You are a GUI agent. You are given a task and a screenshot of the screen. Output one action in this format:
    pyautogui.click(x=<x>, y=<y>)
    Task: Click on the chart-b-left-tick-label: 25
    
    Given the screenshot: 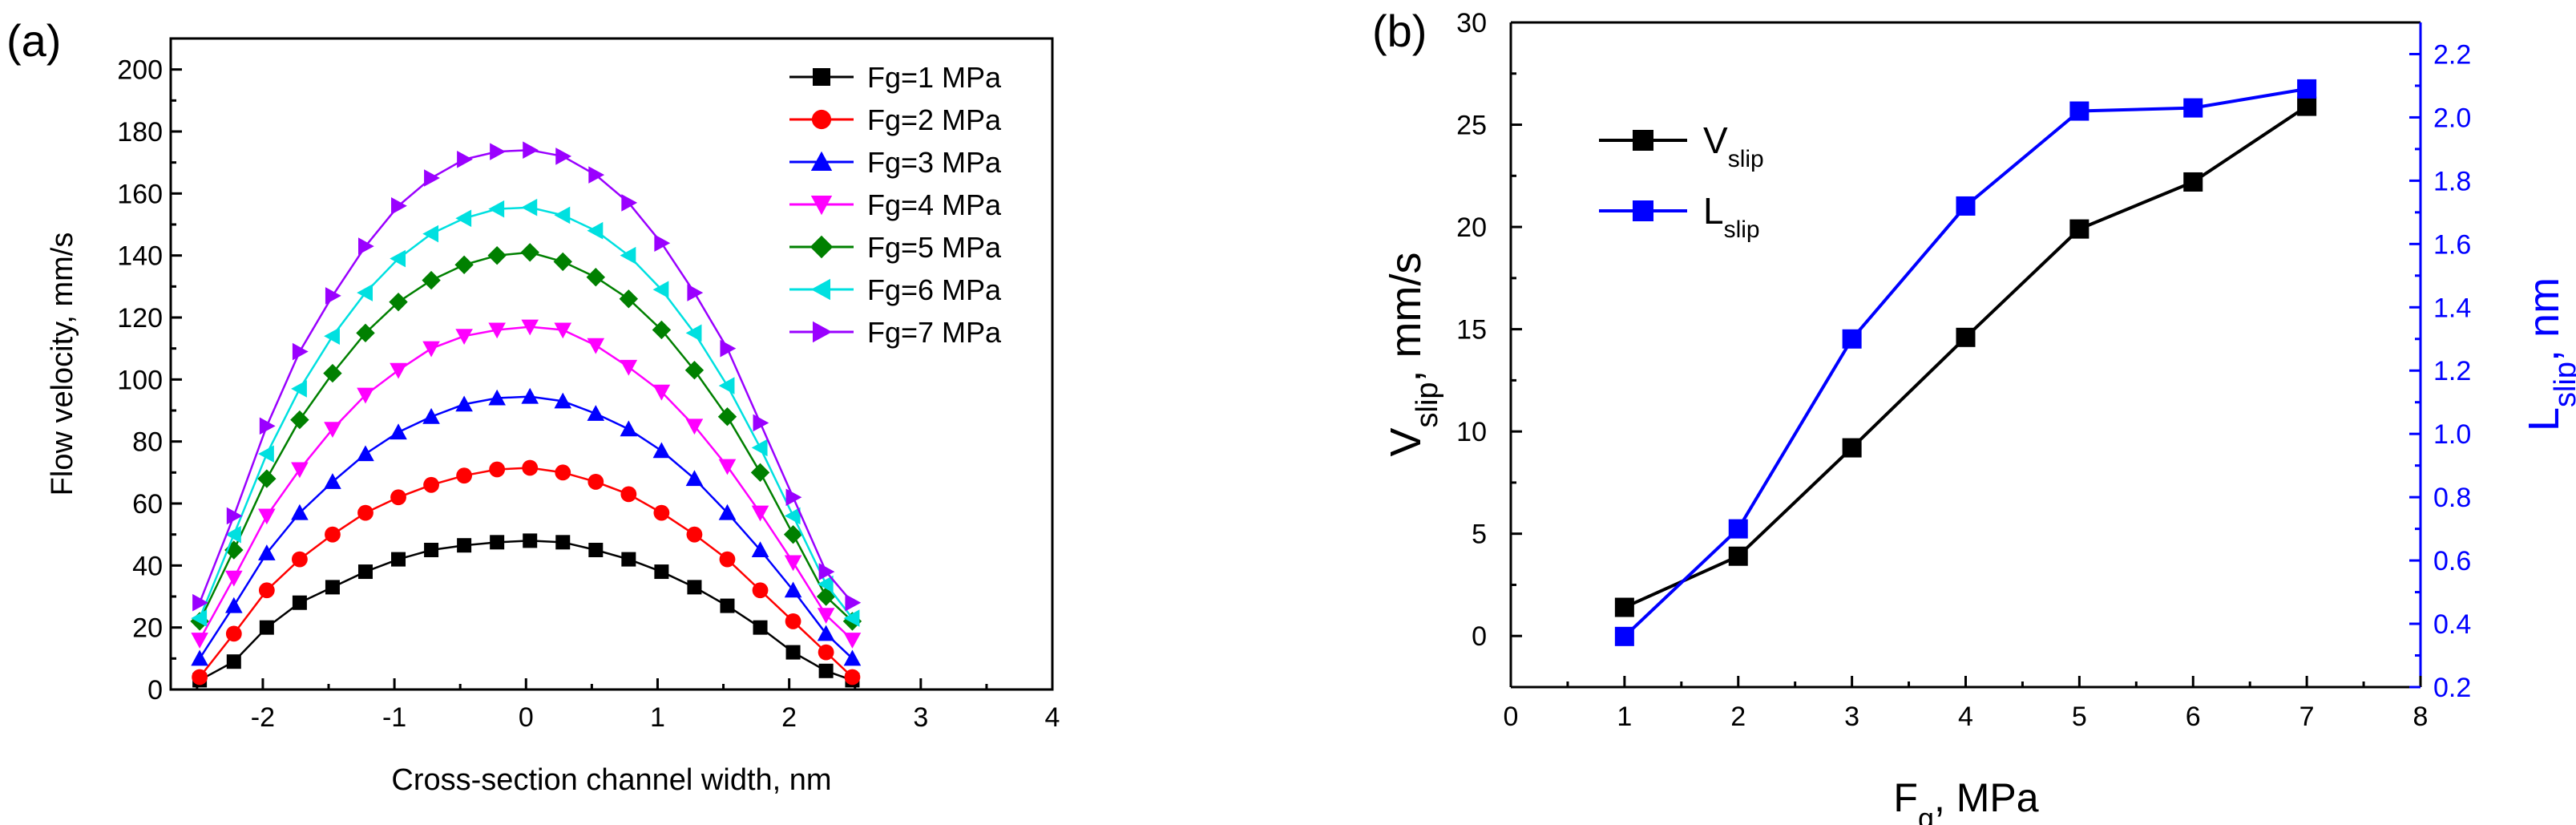 What is the action you would take?
    pyautogui.click(x=1471, y=126)
    